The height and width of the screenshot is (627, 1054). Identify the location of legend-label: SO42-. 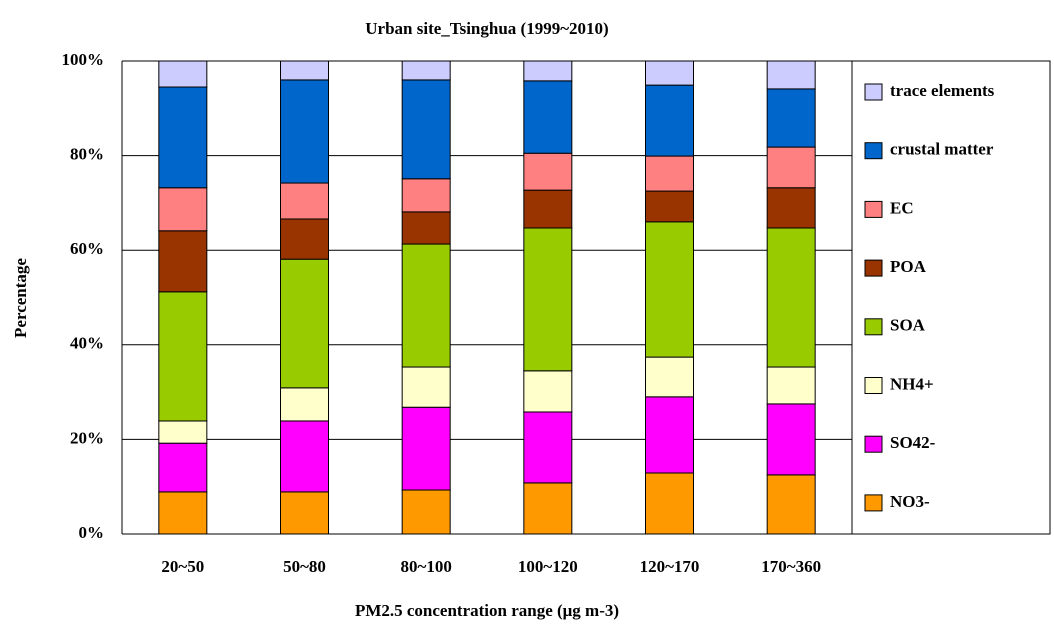
(913, 442).